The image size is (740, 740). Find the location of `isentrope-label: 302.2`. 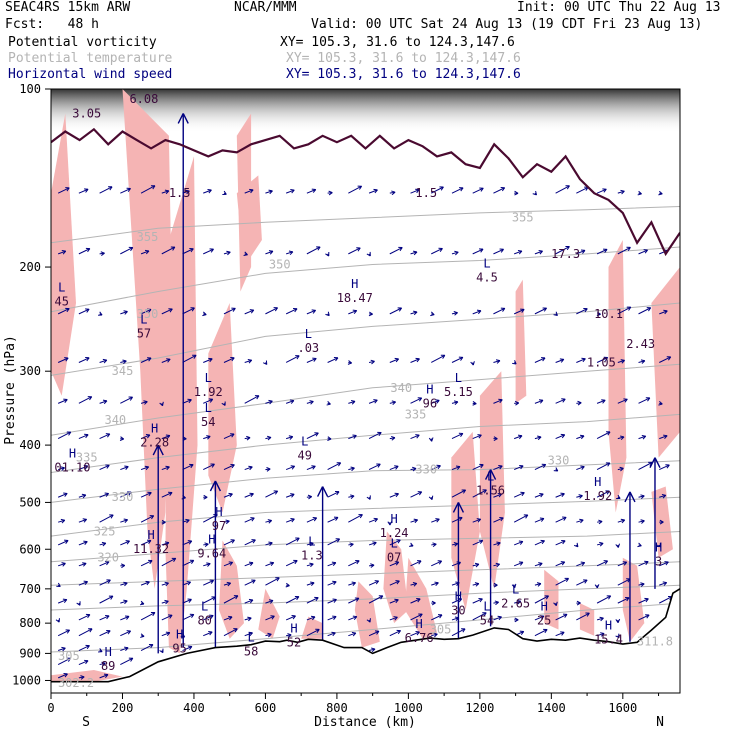

isentrope-label: 302.2 is located at coordinates (76, 683).